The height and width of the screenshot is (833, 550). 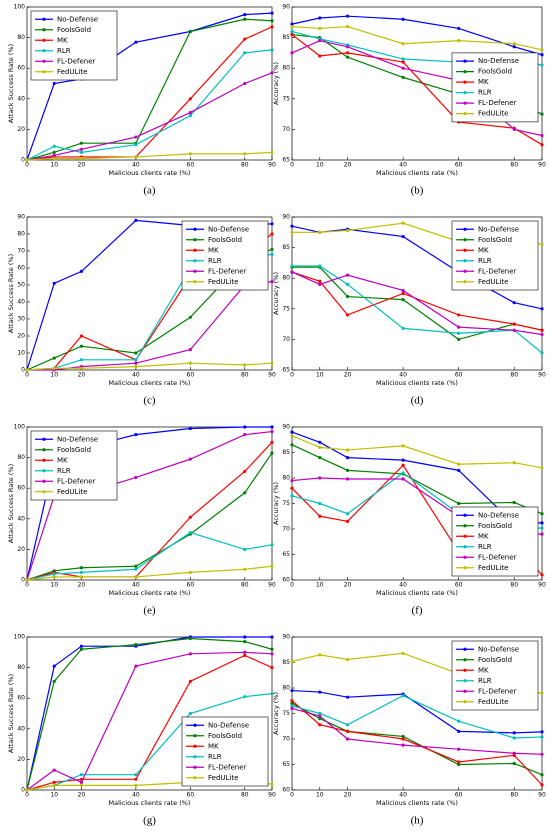 What do you see at coordinates (21, 336) in the screenshot?
I see `y-tick-label: 20` at bounding box center [21, 336].